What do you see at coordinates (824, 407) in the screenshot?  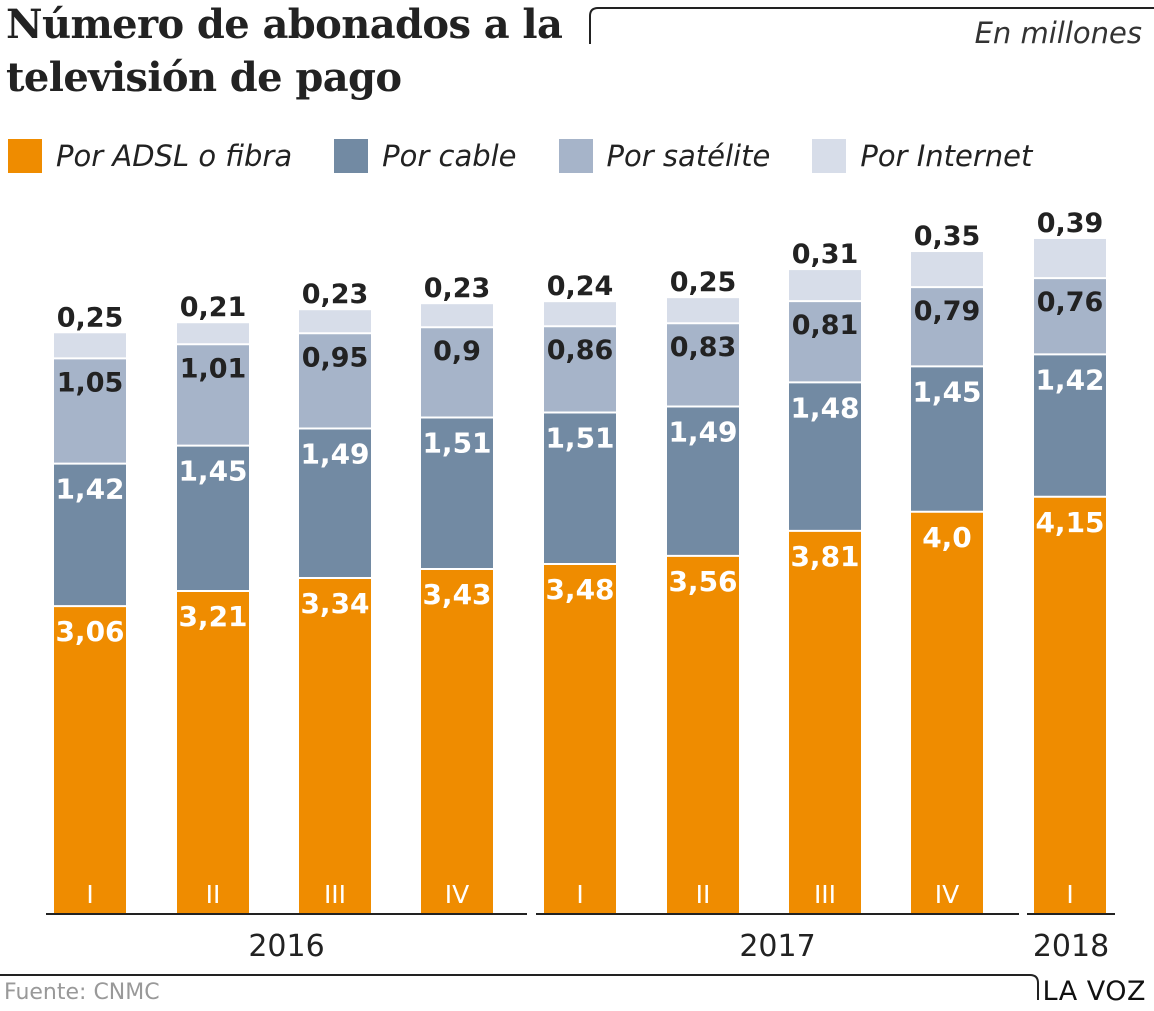 I see `data-label-cable-6: 1,48` at bounding box center [824, 407].